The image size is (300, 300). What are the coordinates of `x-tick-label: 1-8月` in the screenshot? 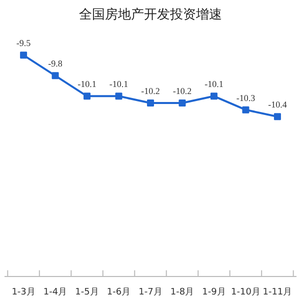 It's located at (182, 293).